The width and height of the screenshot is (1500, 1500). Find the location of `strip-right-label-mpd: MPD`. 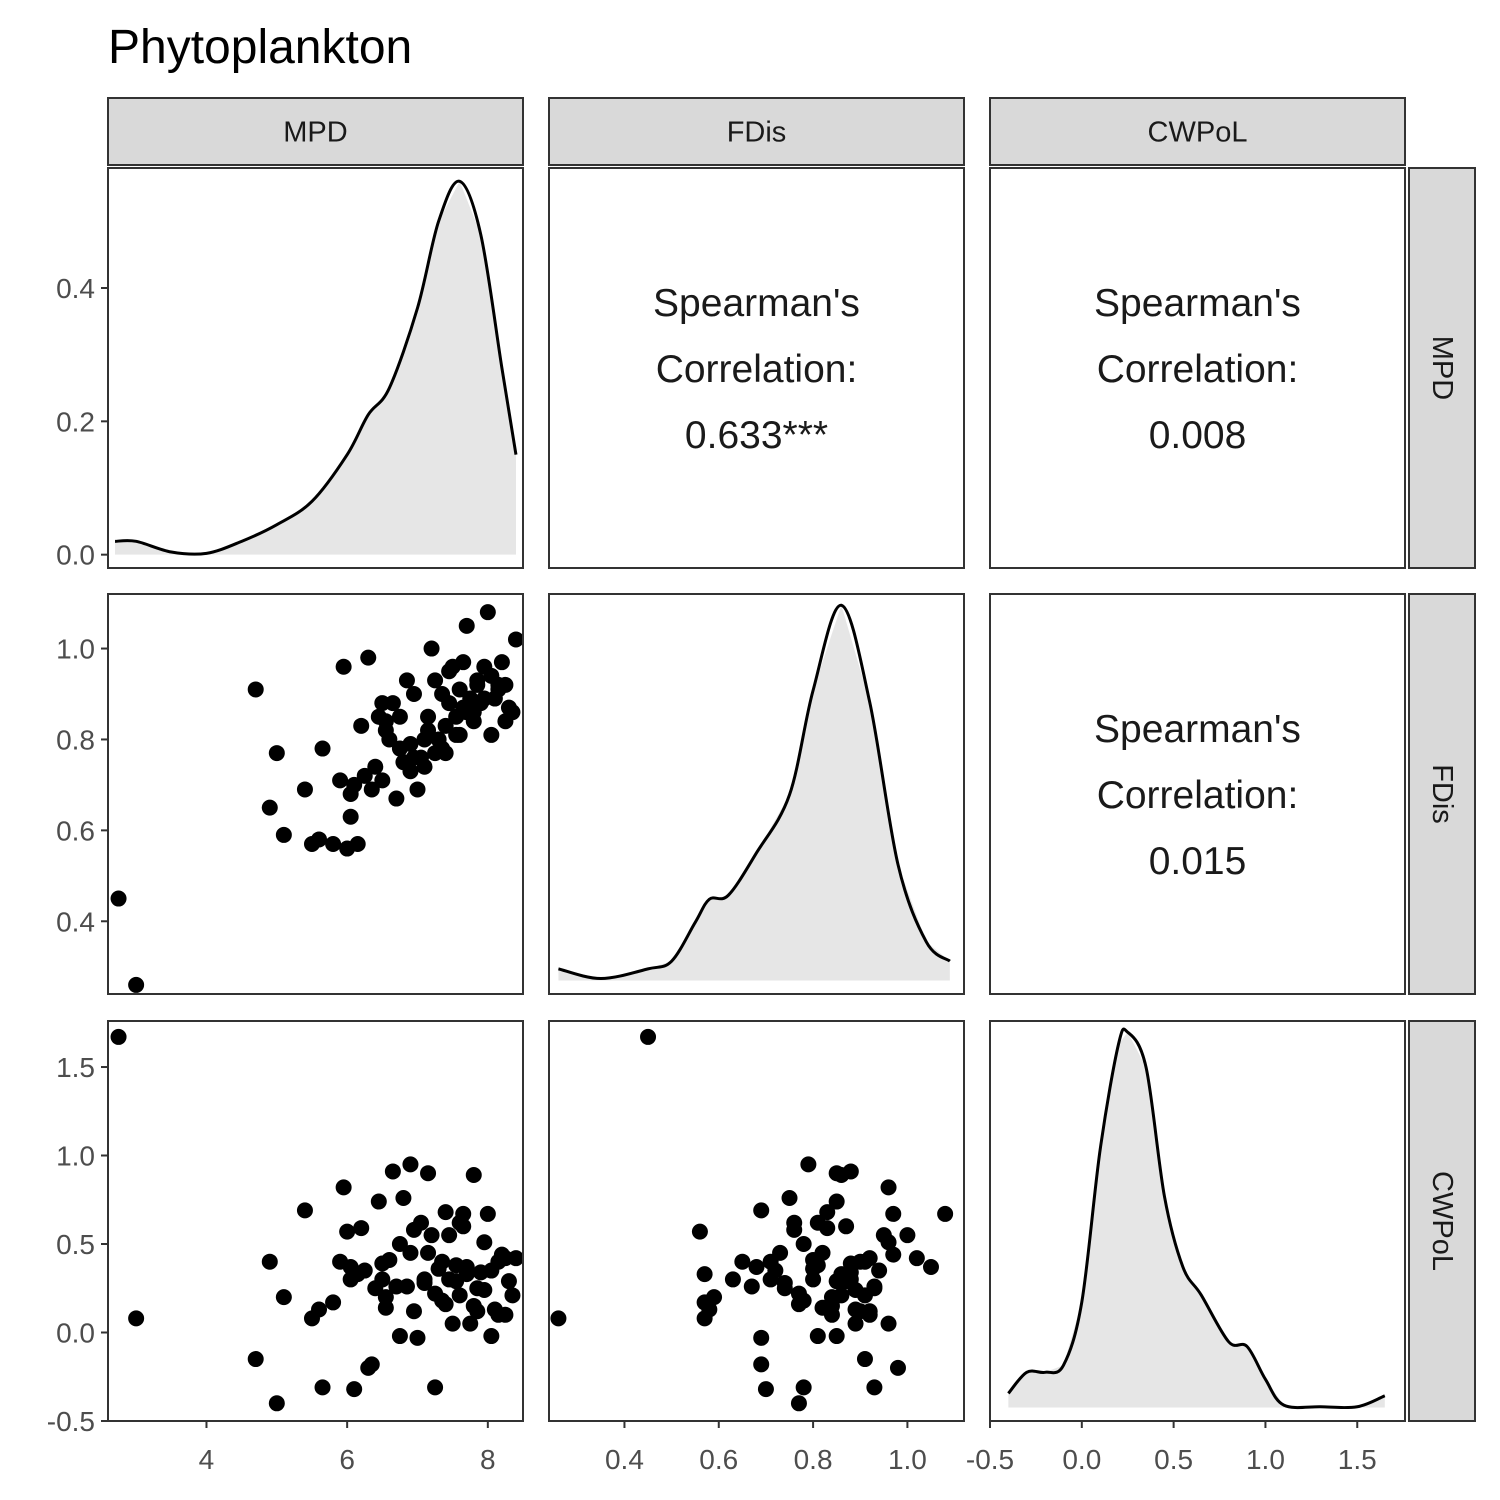

strip-right-label-mpd: MPD is located at coordinates (1442, 368).